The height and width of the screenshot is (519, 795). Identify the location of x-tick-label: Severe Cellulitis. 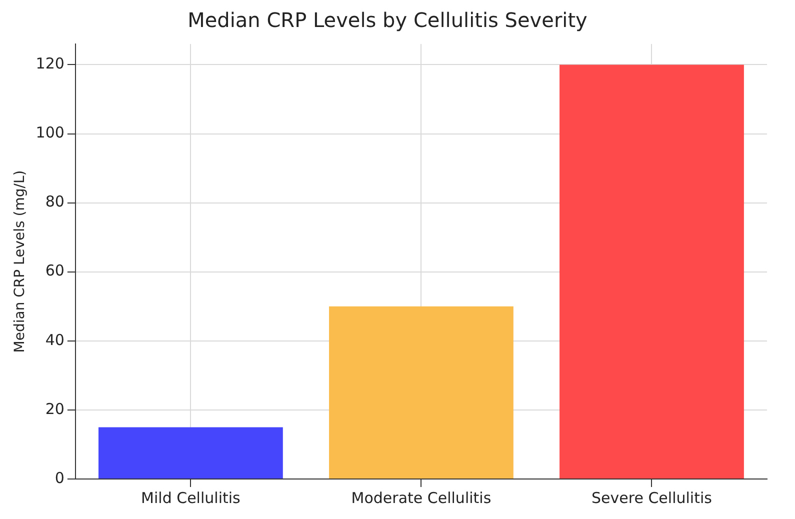
(652, 497).